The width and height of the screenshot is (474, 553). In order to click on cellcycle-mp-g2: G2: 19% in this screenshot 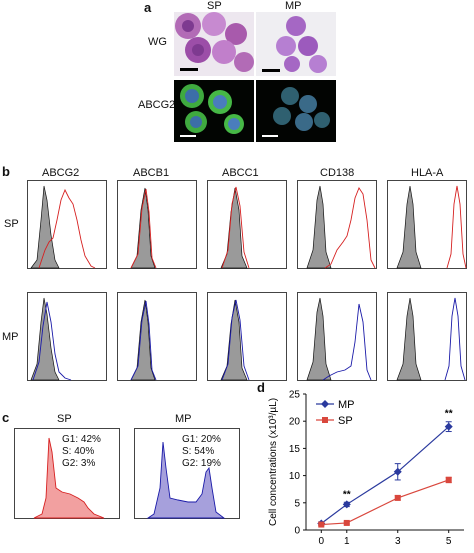, I will do `click(201, 463)`.